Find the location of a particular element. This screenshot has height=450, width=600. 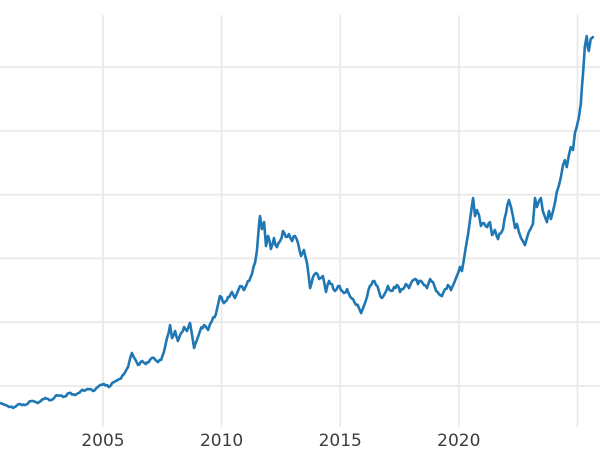

x-tick-label: 2020 is located at coordinates (458, 440).